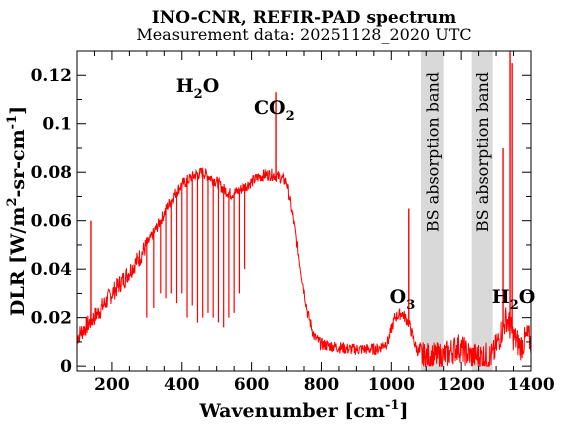 The height and width of the screenshot is (430, 567). I want to click on y-tick-label: 0.06, so click(51, 222).